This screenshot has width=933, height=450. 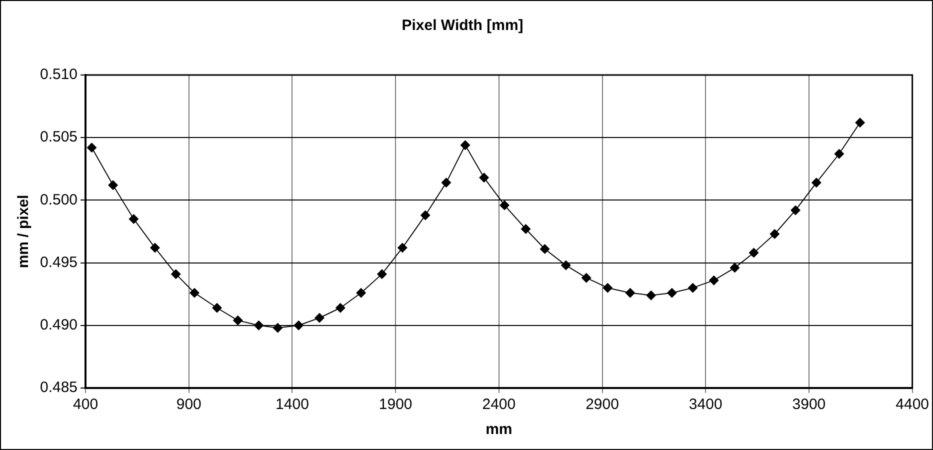 I want to click on x-tick-label: 1900, so click(x=395, y=405).